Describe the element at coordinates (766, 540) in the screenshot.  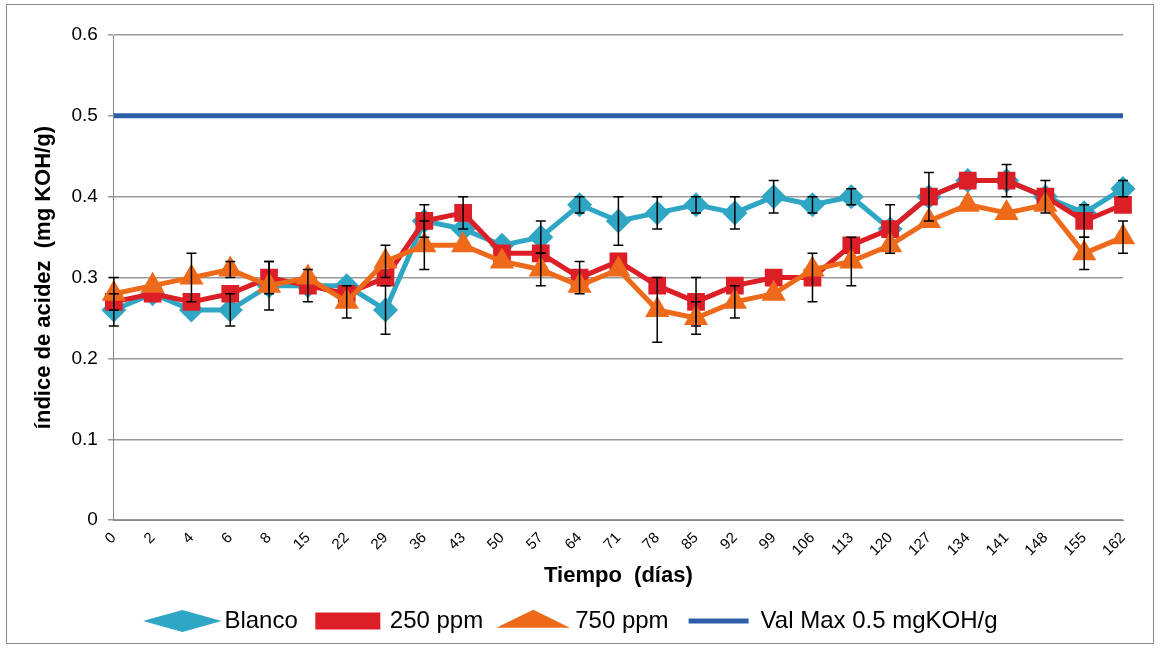
I see `x-tick-label: 99` at that location.